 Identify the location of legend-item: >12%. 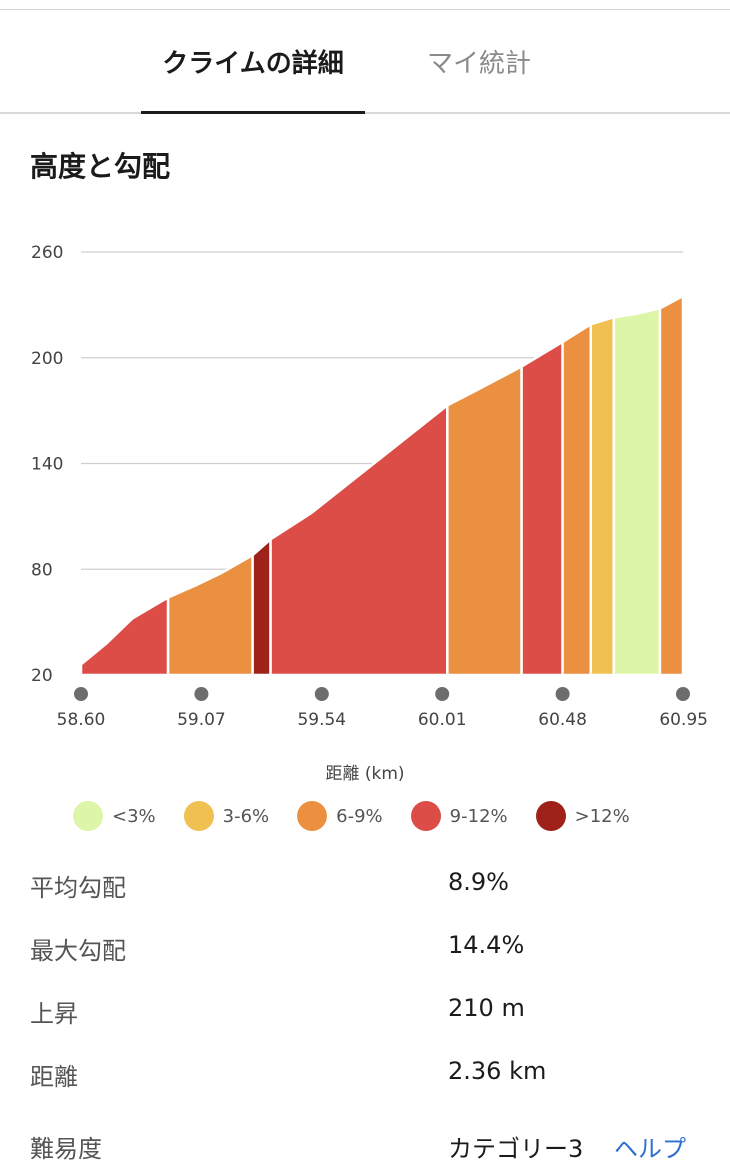
(582, 816).